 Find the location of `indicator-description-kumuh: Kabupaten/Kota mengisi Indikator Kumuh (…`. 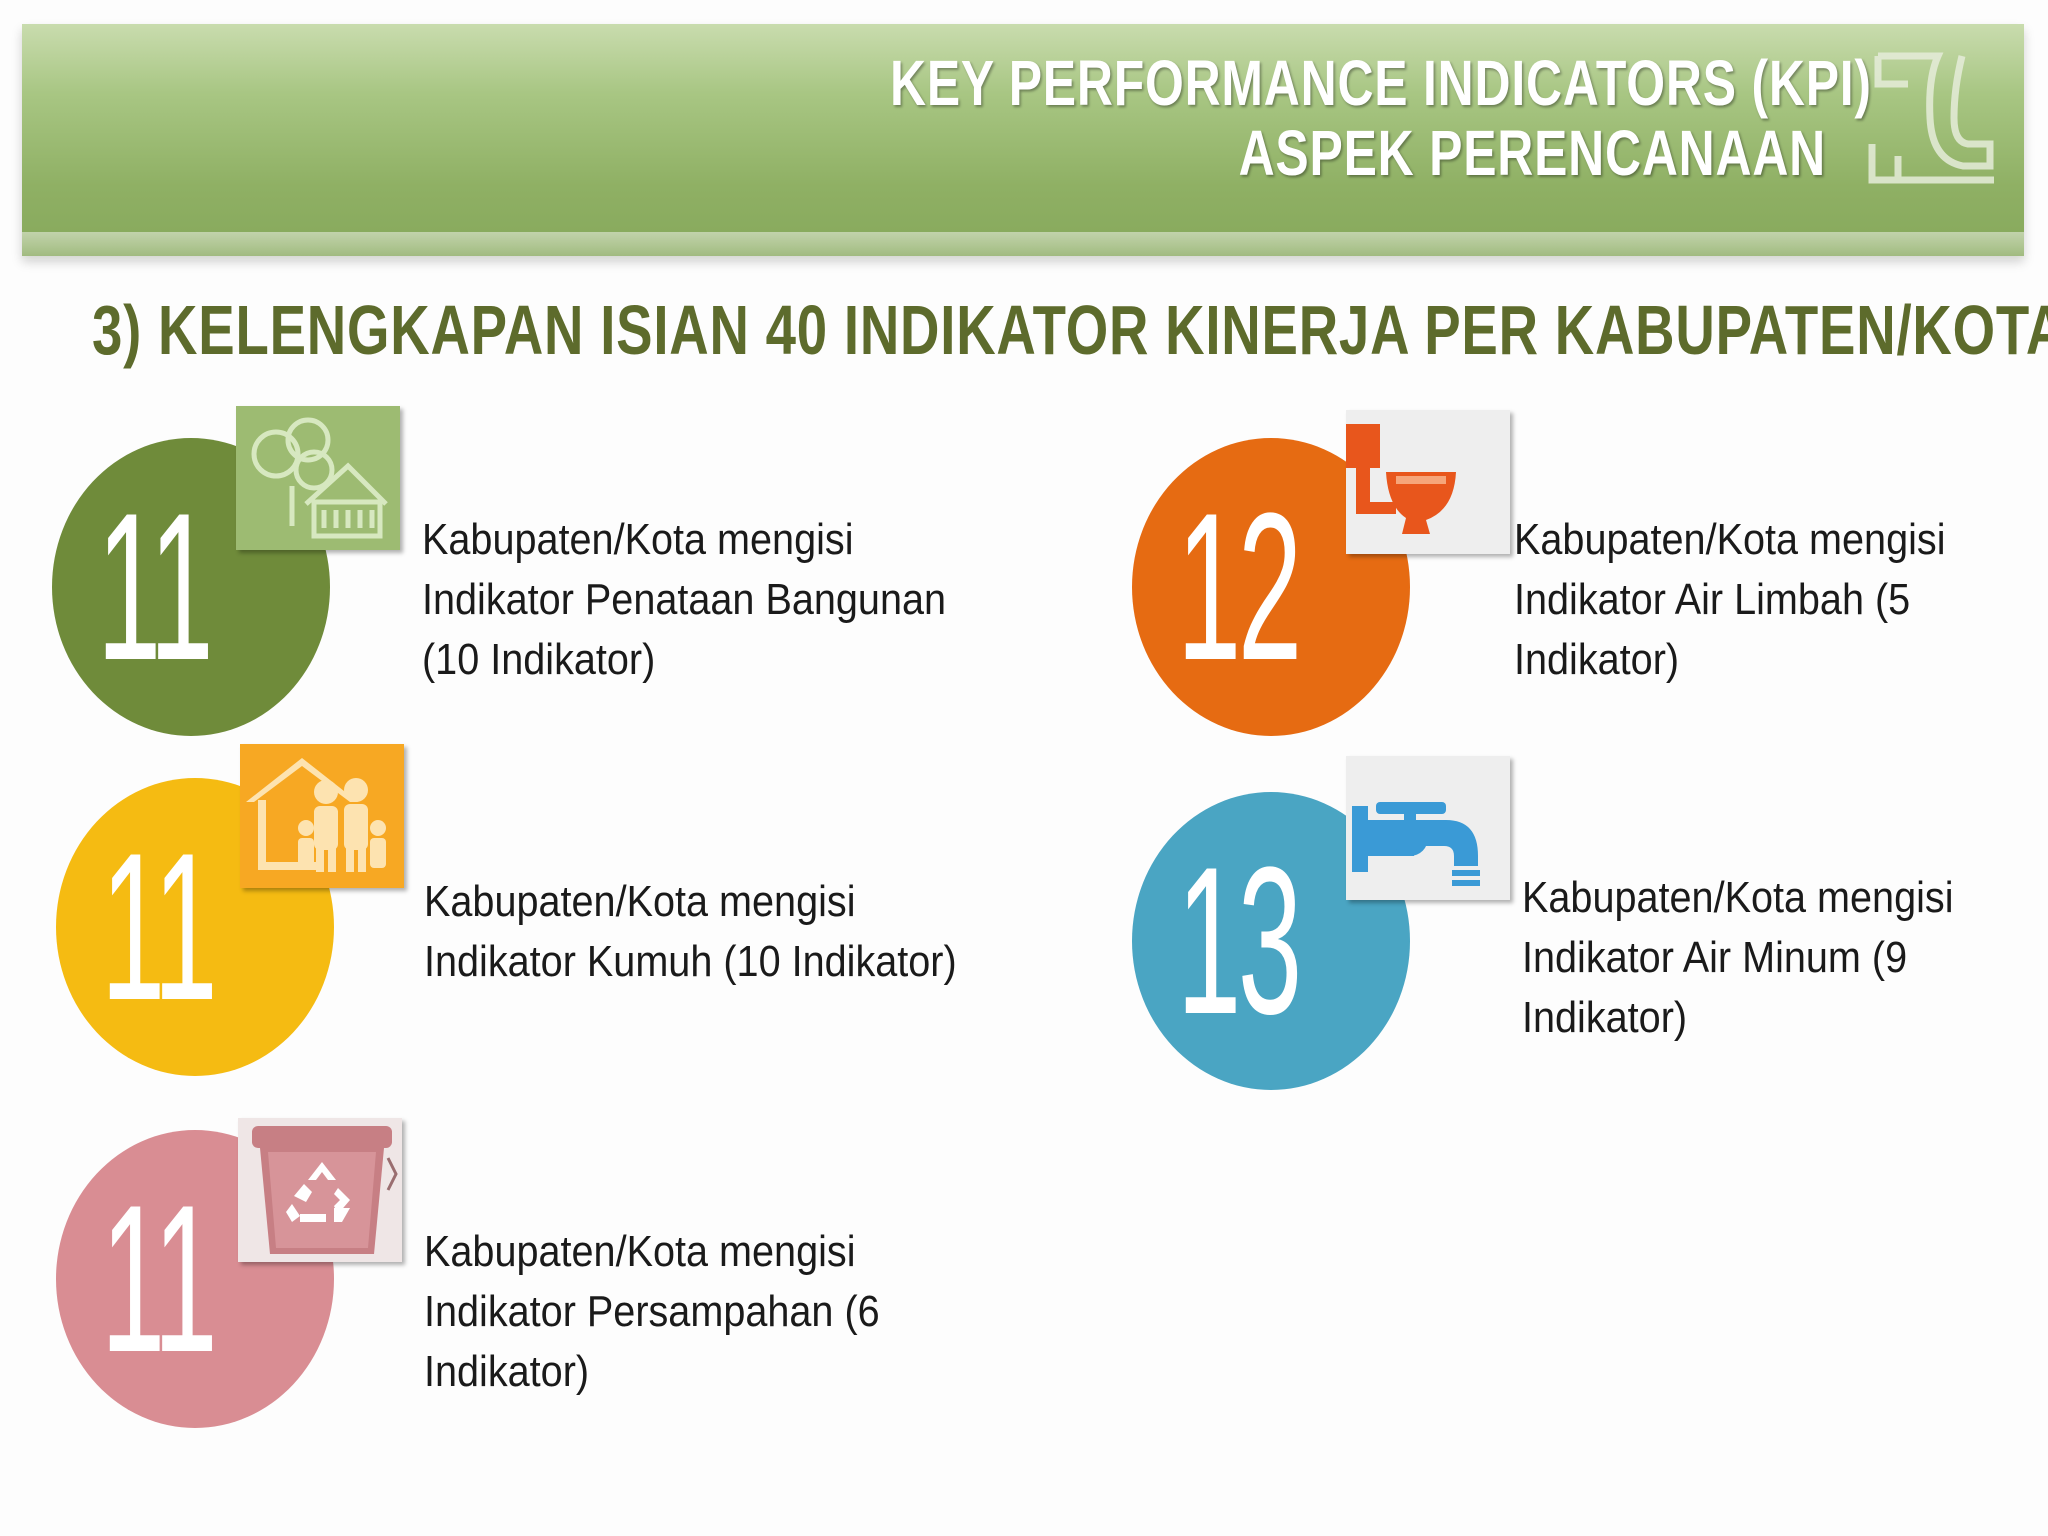

indicator-description-kumuh: Kabupaten/Kota mengisi Indikator Kumuh (… is located at coordinates (694, 932).